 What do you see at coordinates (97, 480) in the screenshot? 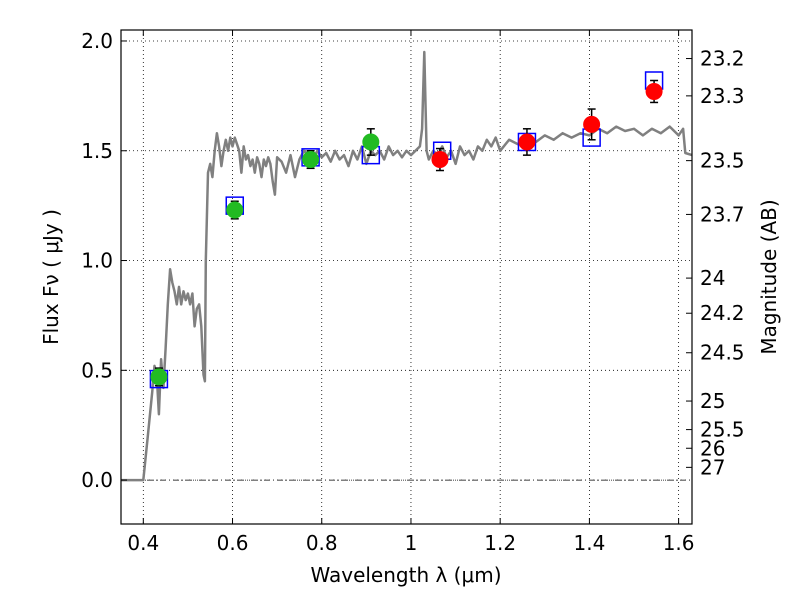
I see `y-tick-label: 0.0` at bounding box center [97, 480].